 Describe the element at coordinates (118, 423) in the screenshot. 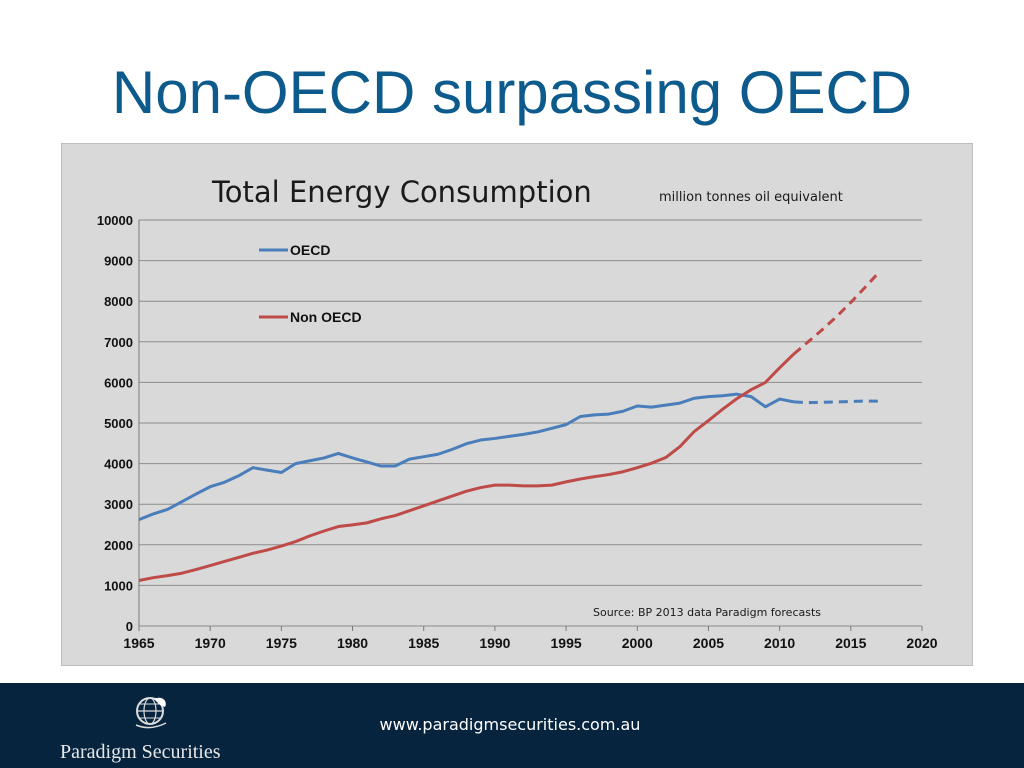

I see `y-tick-label: 5000` at that location.